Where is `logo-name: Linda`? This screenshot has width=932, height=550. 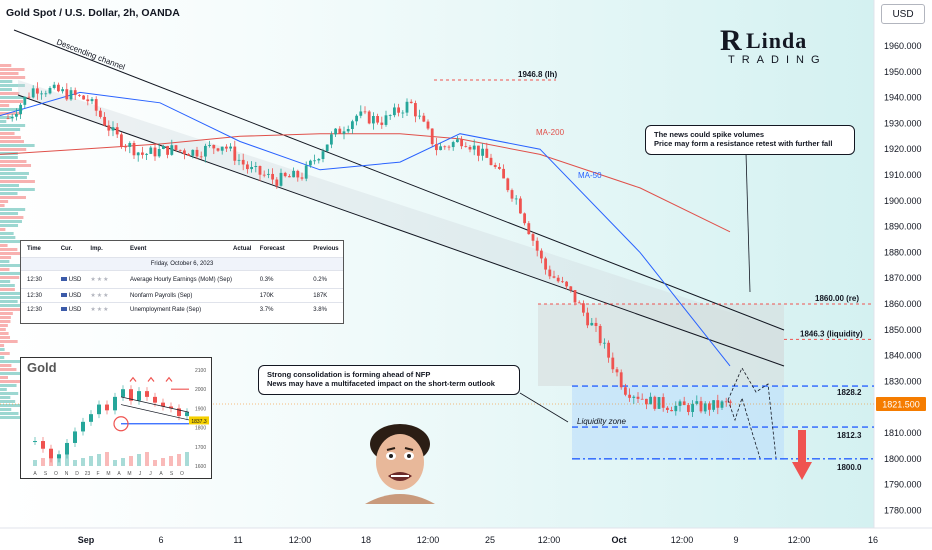 logo-name: Linda is located at coordinates (777, 40).